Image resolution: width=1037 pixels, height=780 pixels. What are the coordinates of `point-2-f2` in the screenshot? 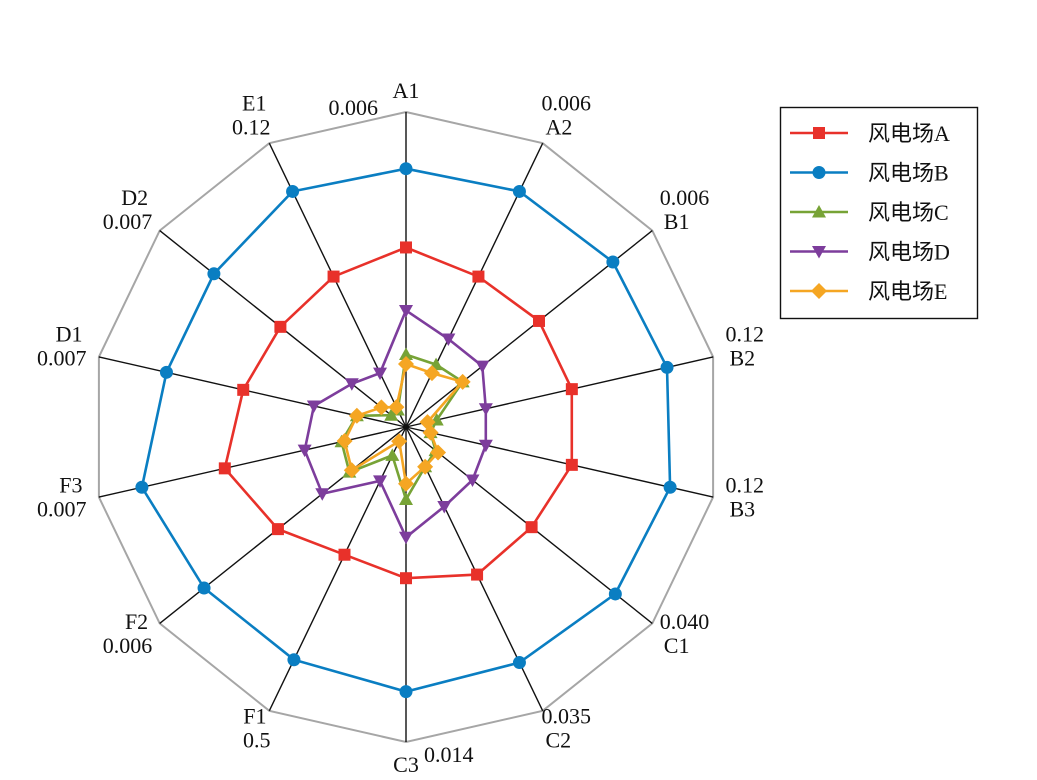 It's located at (204, 588).